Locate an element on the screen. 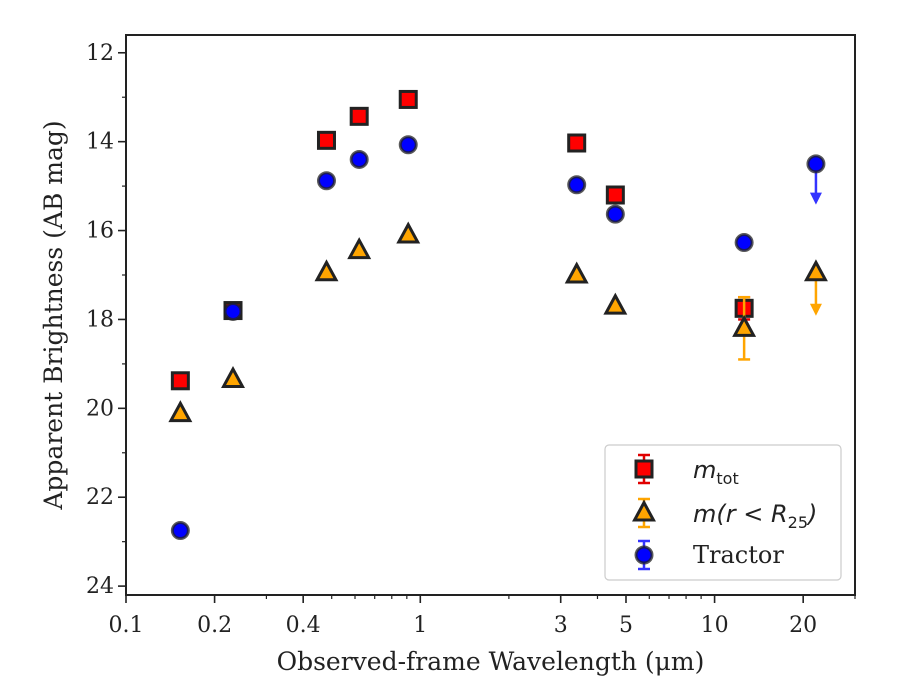 The width and height of the screenshot is (900, 700). legend-box is located at coordinates (723, 512).